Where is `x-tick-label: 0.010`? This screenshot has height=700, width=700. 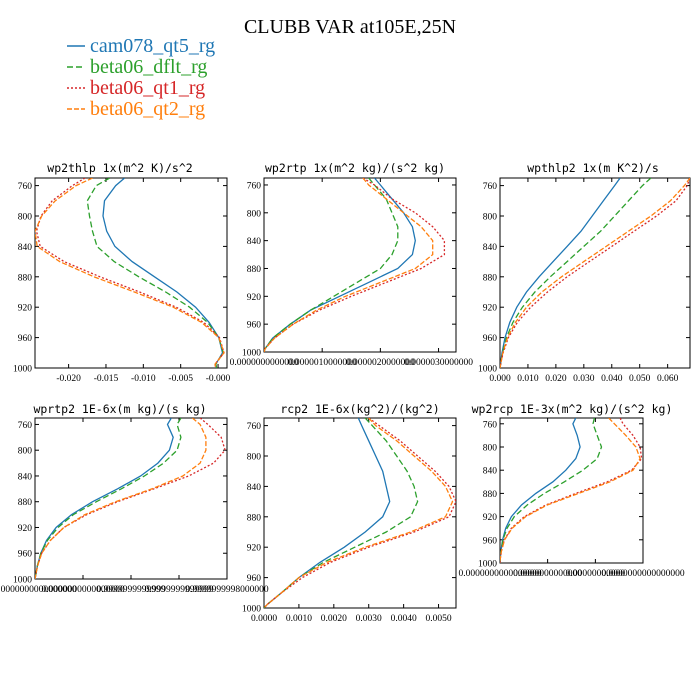 x-tick-label: 0.010 is located at coordinates (528, 379).